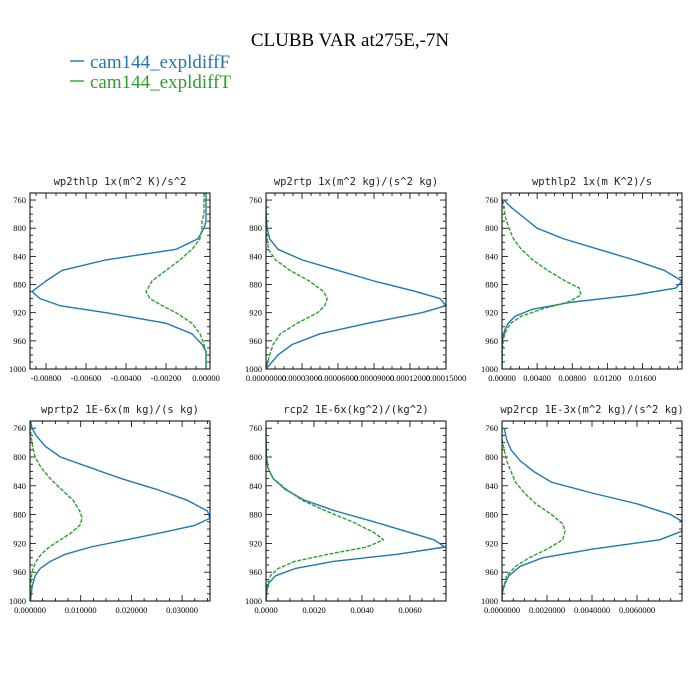 The height and width of the screenshot is (700, 700). I want to click on panel-title: wp2thlp 1x(m^2 K)/s^2, so click(120, 182).